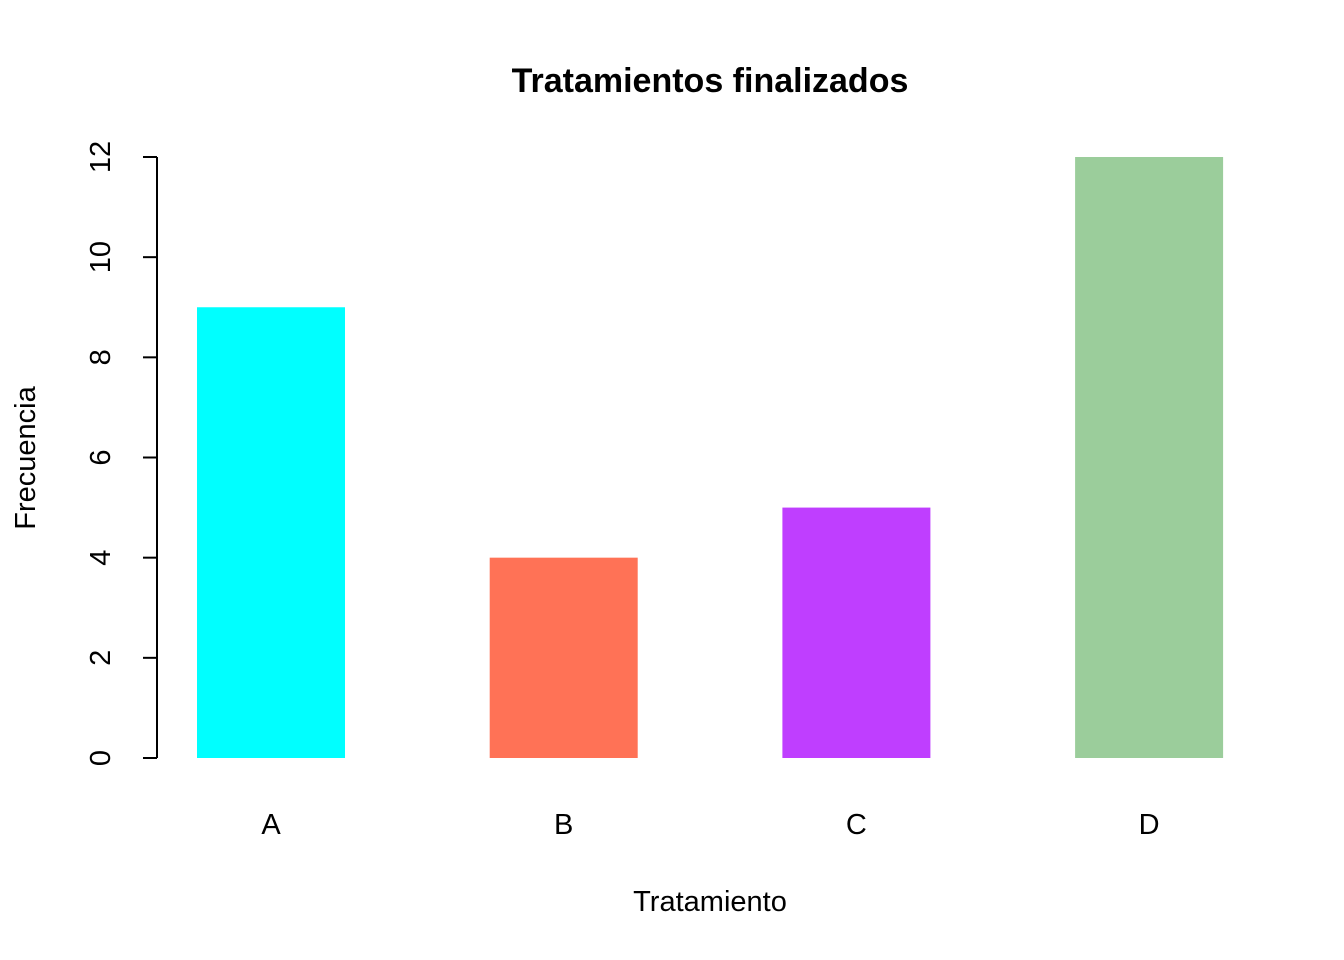  I want to click on bar-c, so click(856, 632).